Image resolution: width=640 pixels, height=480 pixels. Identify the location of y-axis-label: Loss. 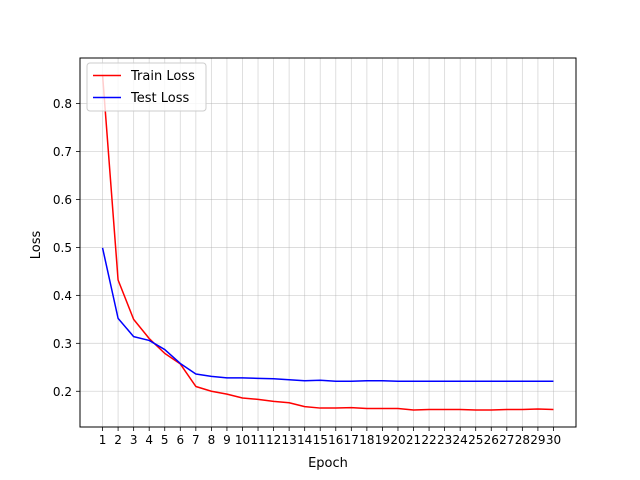
(36, 245).